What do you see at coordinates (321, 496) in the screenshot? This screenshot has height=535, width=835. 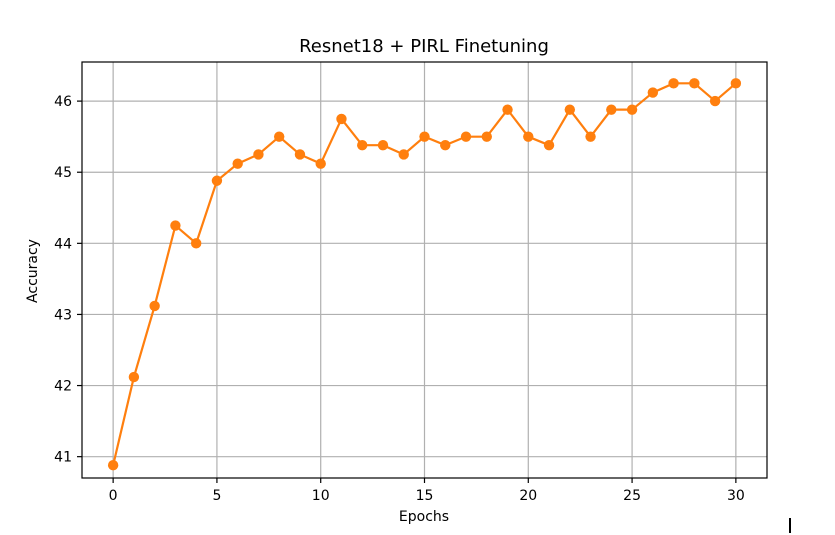 I see `x-tick-label: 10` at bounding box center [321, 496].